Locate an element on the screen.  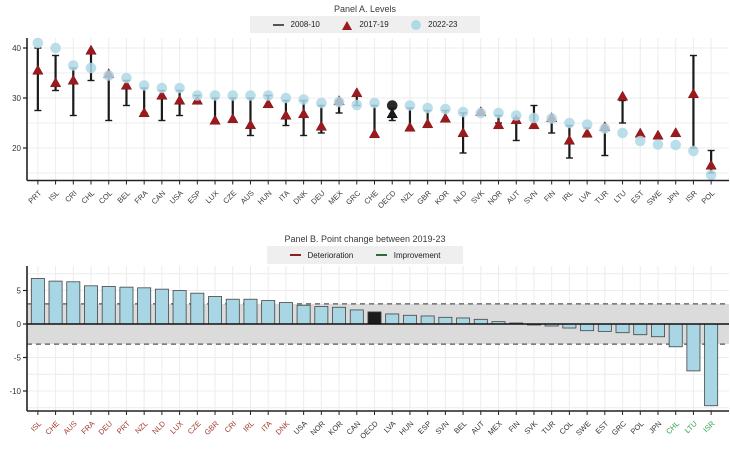
panel-a-point-NZL is located at coordinates (410, 116).